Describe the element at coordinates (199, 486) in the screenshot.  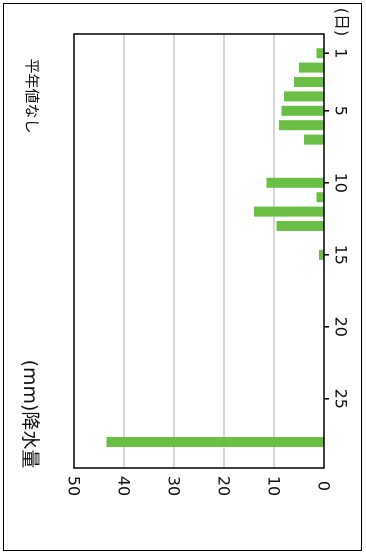
I see `value-axis-ticks: 0 10 20 30 40 50` at that location.